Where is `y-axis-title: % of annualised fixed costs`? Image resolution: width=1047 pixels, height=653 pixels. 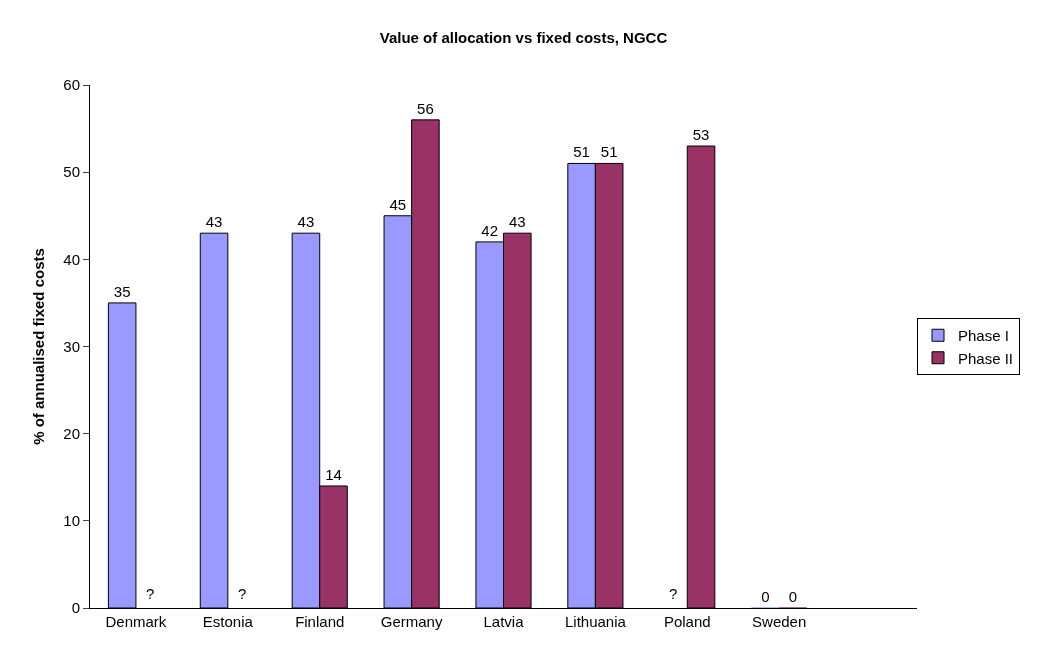 y-axis-title: % of annualised fixed costs is located at coordinates (38, 346).